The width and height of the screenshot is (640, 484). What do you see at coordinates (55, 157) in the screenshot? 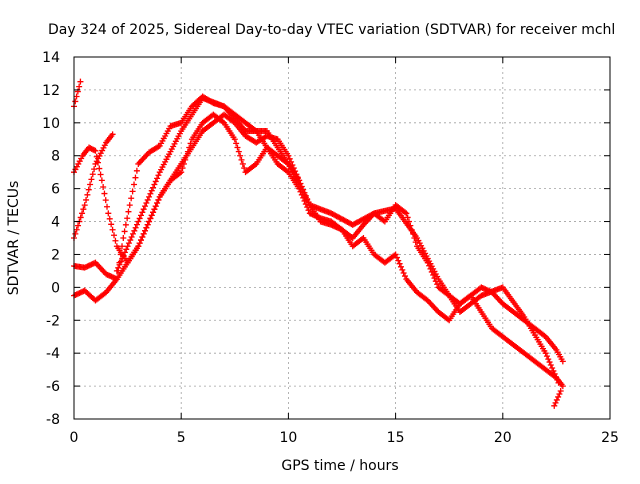
I see `y-tick-label: 8` at bounding box center [55, 157].